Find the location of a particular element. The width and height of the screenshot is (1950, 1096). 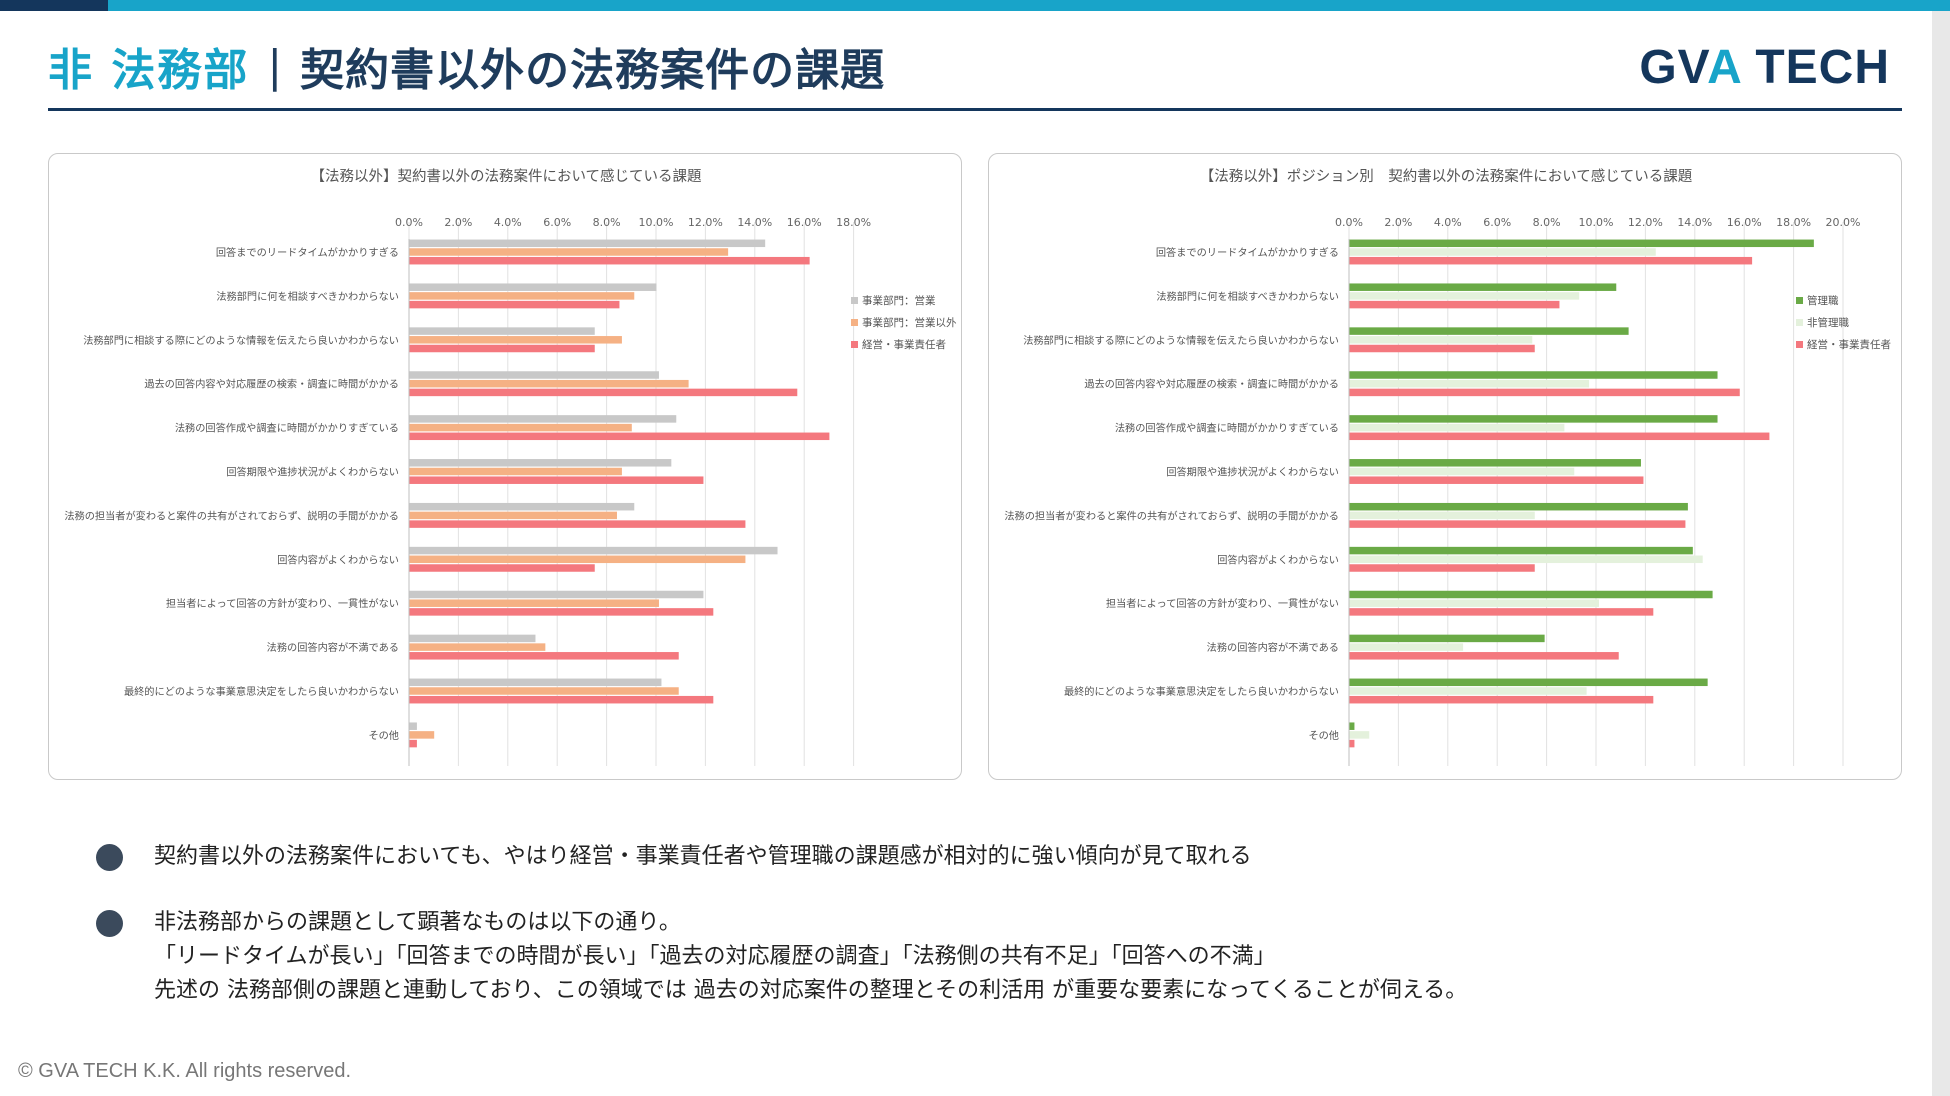

bullet-2-line-1: 非法務部からの課題として顕著なものは以下の通り。 is located at coordinates (417, 922).